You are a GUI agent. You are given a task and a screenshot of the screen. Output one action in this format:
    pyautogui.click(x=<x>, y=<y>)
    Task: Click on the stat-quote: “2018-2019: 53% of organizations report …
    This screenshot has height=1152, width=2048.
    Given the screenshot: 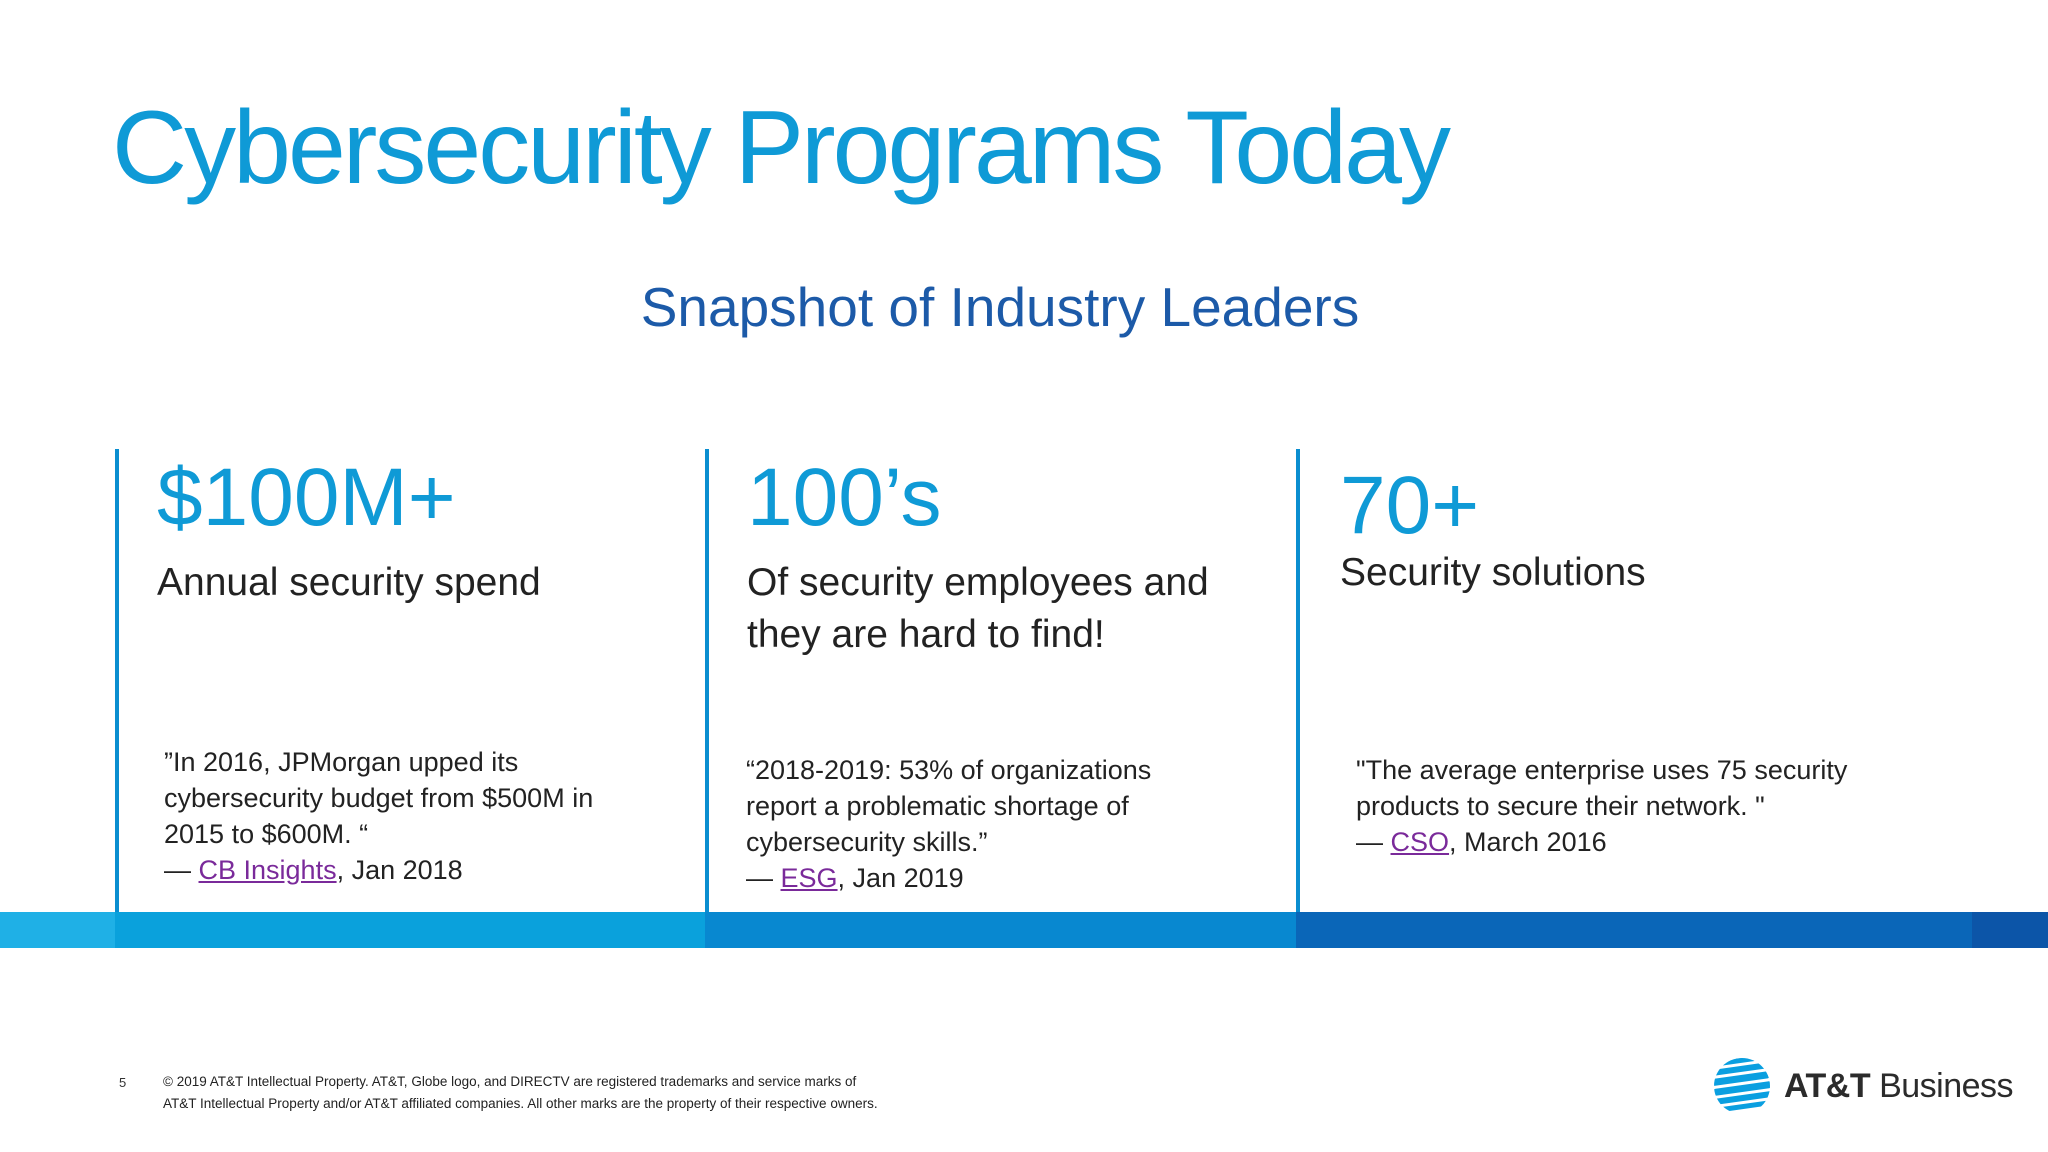 What is the action you would take?
    pyautogui.click(x=966, y=824)
    